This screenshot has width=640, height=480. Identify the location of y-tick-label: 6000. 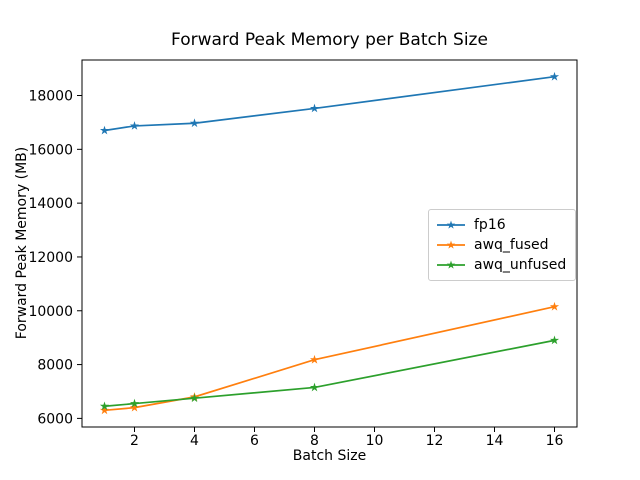
(55, 419).